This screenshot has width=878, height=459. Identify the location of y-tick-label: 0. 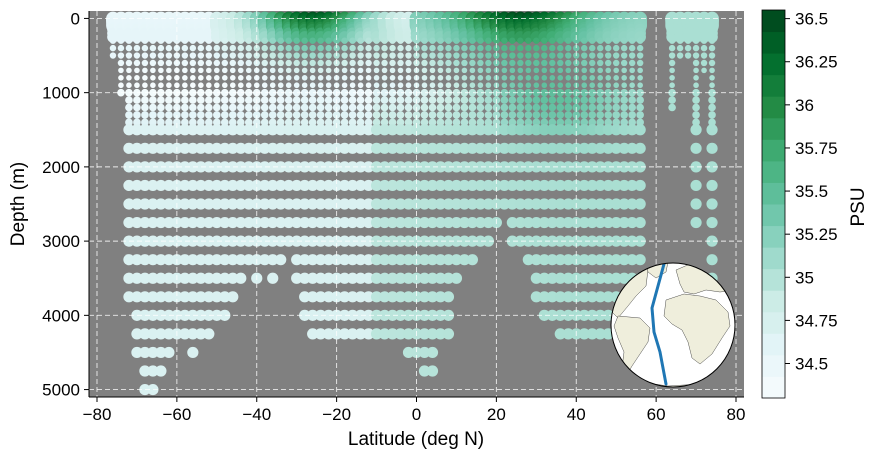
(75, 18).